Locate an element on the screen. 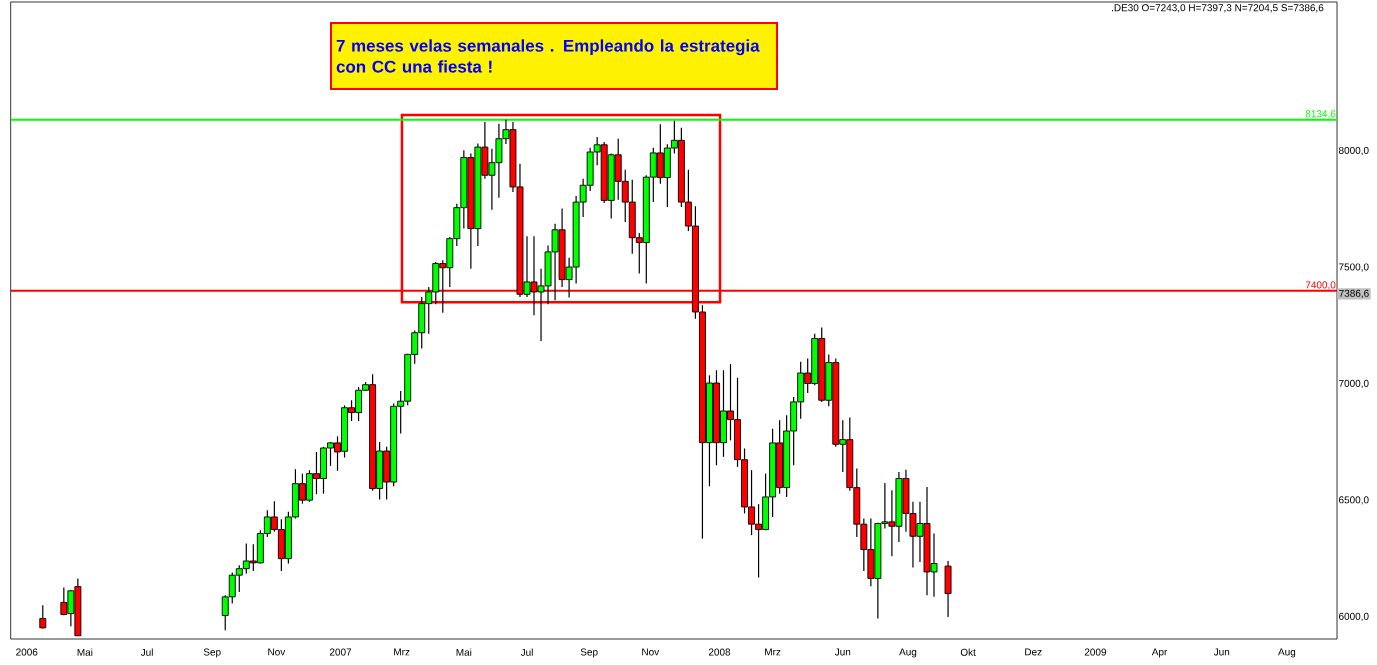  y-tick-label: 7500,0 is located at coordinates (1354, 267).